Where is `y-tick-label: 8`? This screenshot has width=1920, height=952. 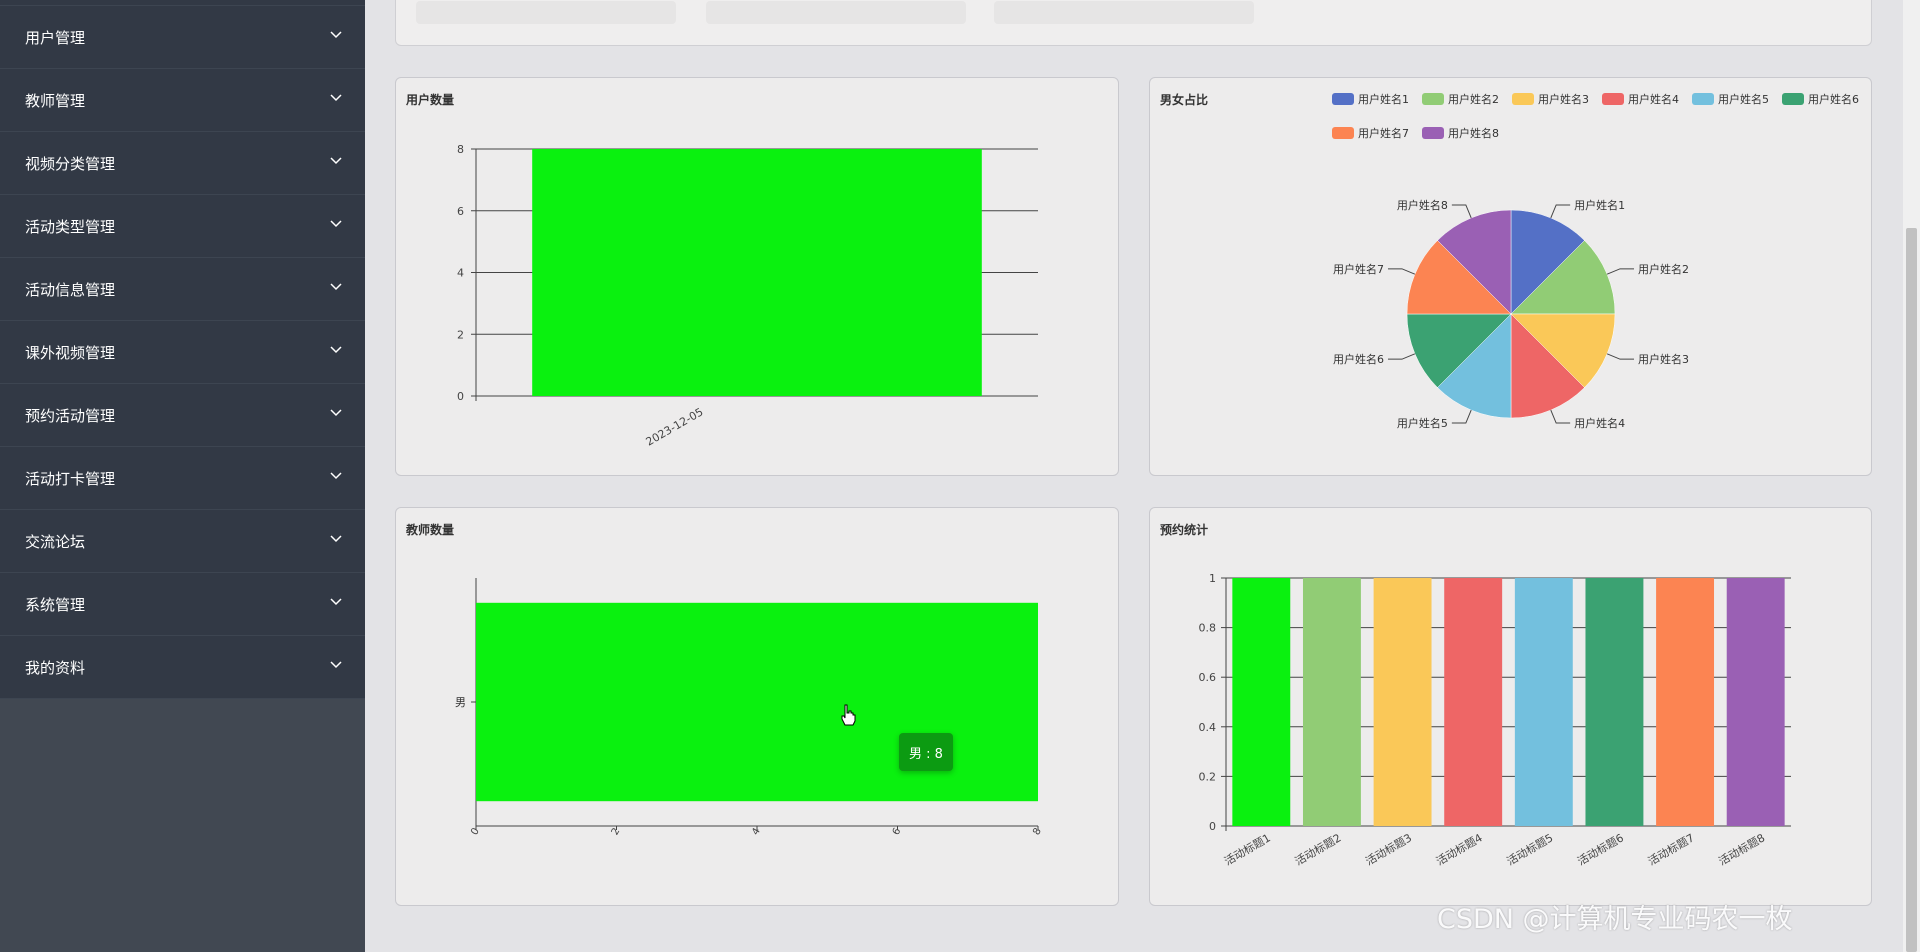 y-tick-label: 8 is located at coordinates (460, 149).